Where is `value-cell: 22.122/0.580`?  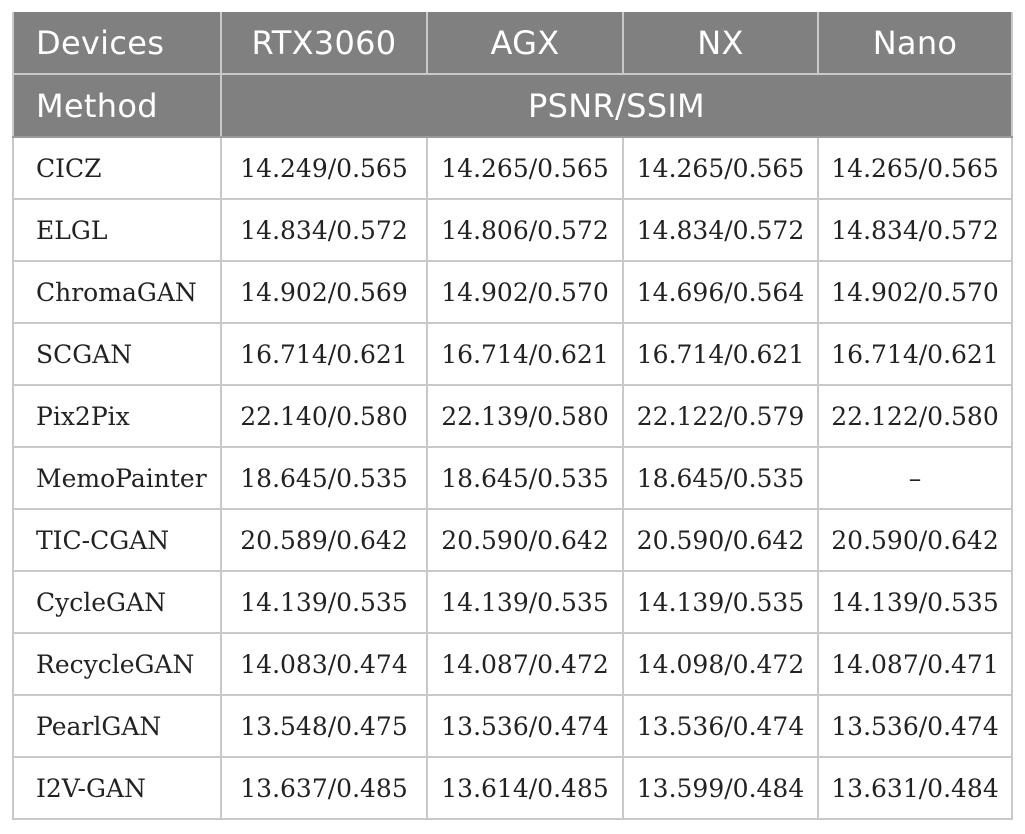
value-cell: 22.122/0.580 is located at coordinates (915, 416).